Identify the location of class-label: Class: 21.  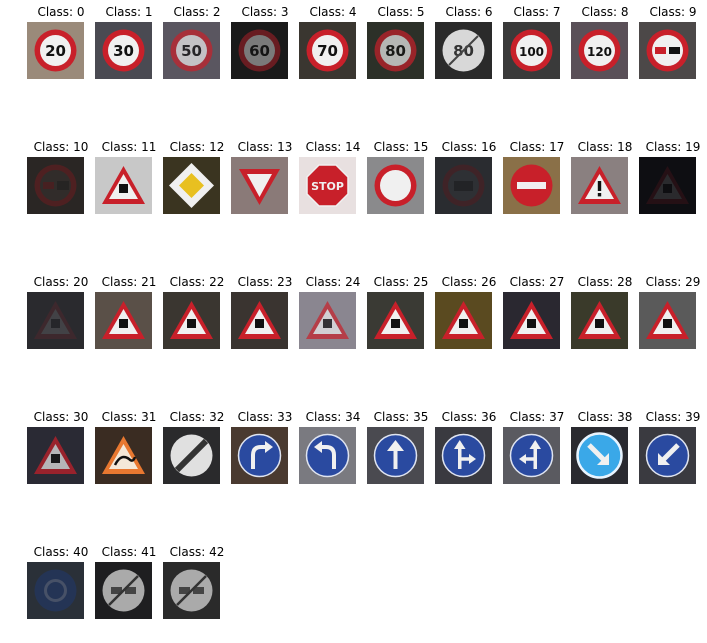
(129, 282).